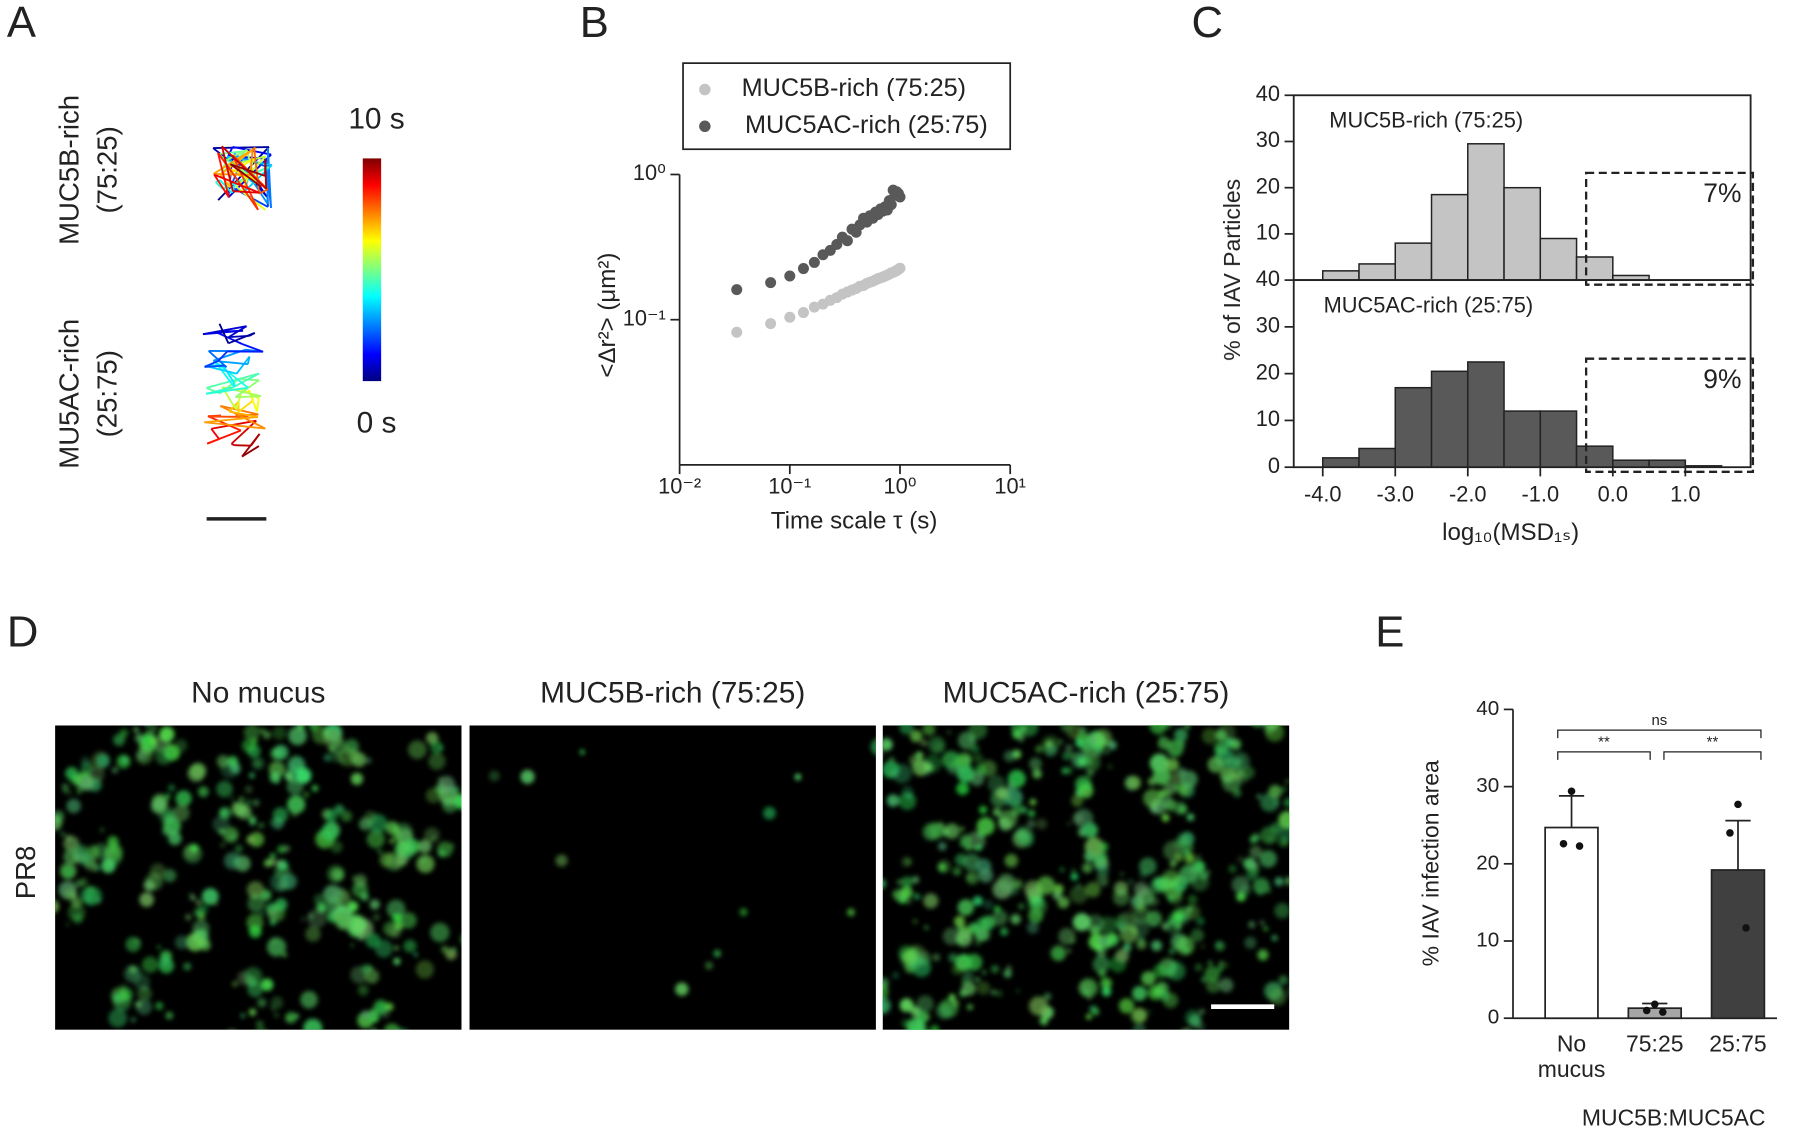  What do you see at coordinates (237, 301) in the screenshot?
I see `trajectories` at bounding box center [237, 301].